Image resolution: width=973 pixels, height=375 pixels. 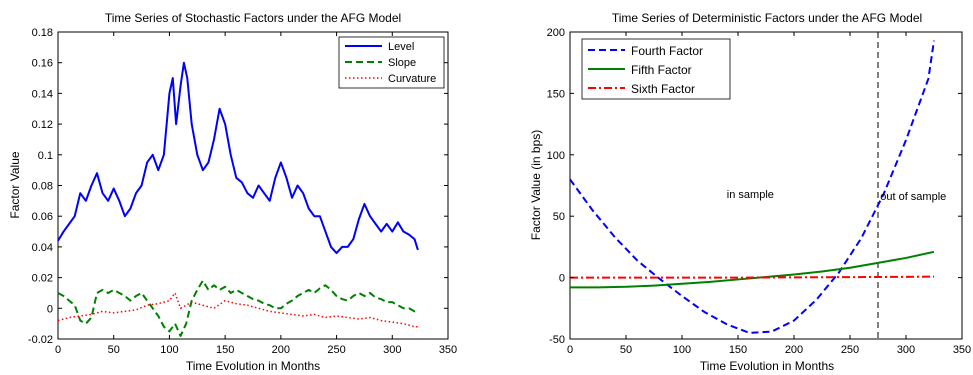 I want to click on y-tick-label: 0.18, so click(x=42, y=33).